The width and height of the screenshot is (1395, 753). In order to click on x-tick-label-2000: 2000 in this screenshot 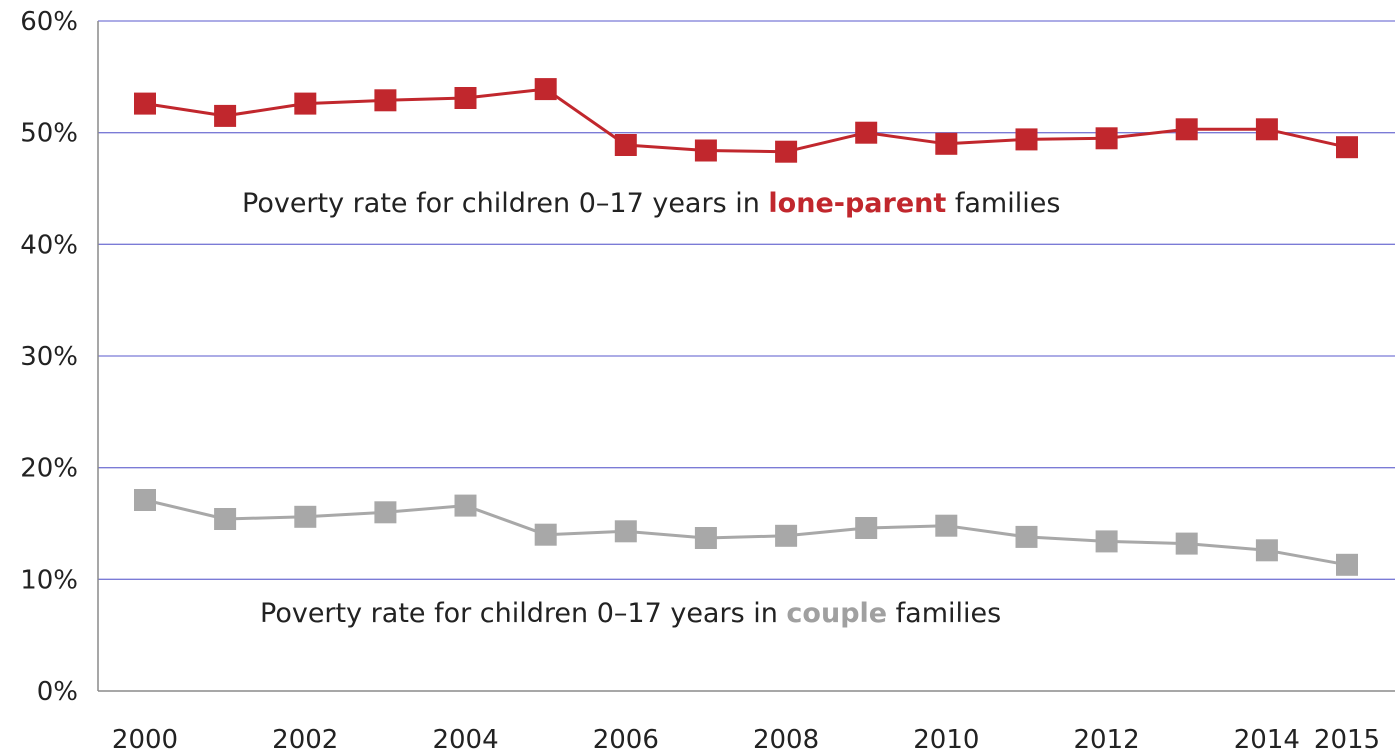, I will do `click(145, 739)`.